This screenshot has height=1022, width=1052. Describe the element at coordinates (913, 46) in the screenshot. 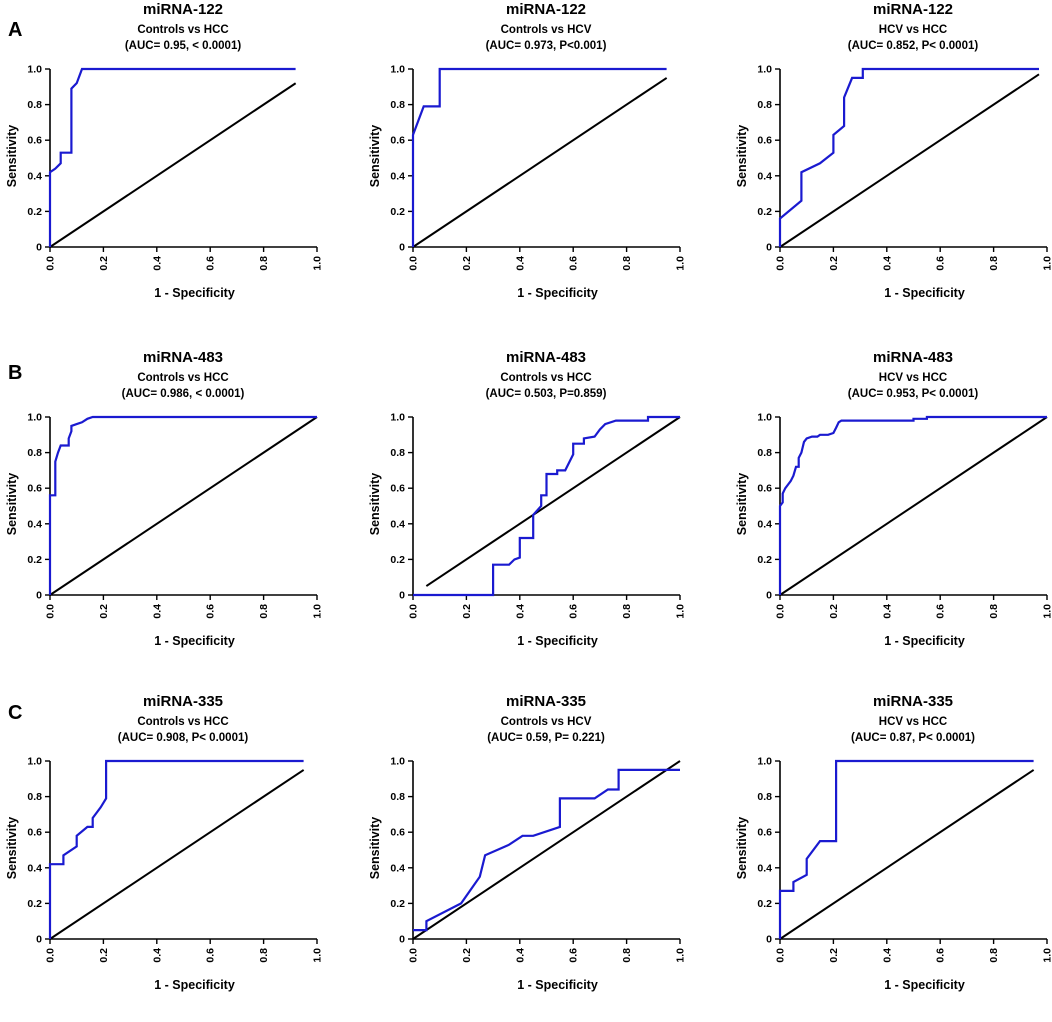

I see `chart-stats: (AUC= 0.852, P< 0.0001)` at that location.